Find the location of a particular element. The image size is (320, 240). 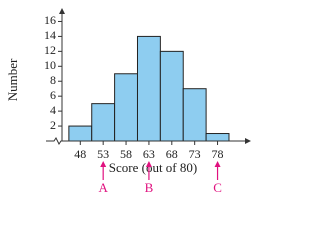

x-tick-label: 53 is located at coordinates (103, 154).